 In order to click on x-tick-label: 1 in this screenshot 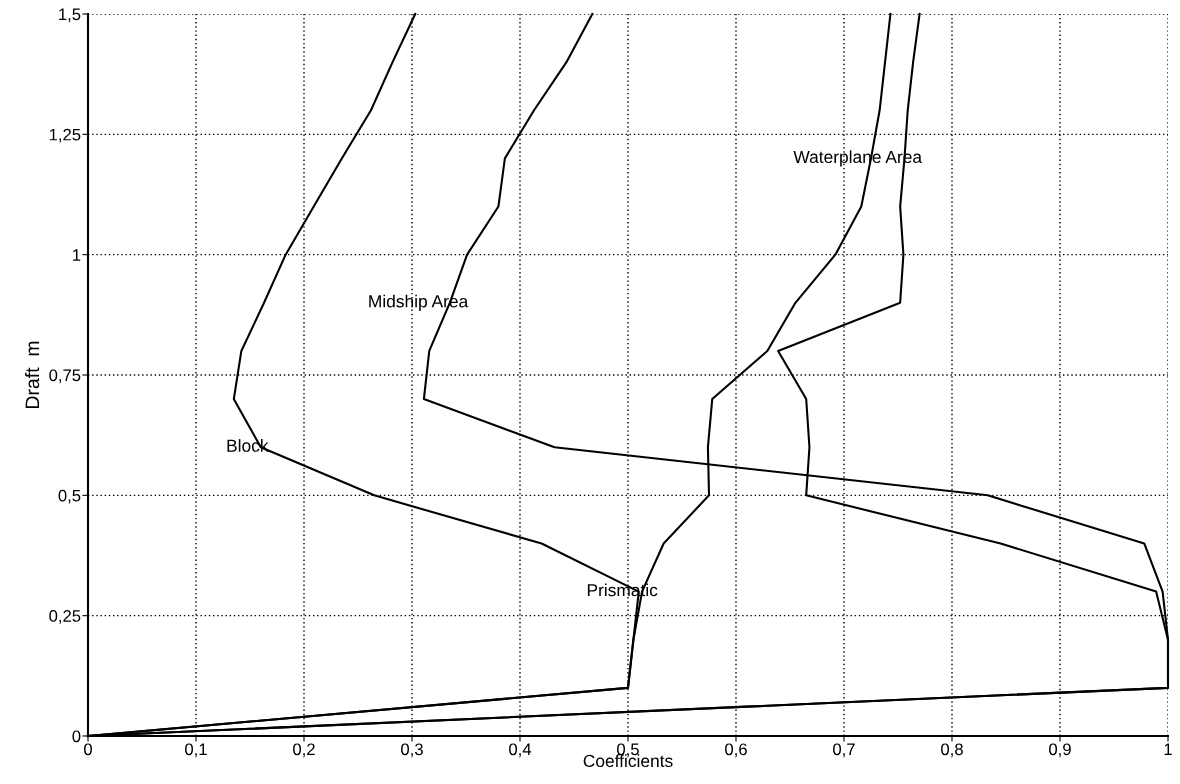, I will do `click(1168, 749)`.